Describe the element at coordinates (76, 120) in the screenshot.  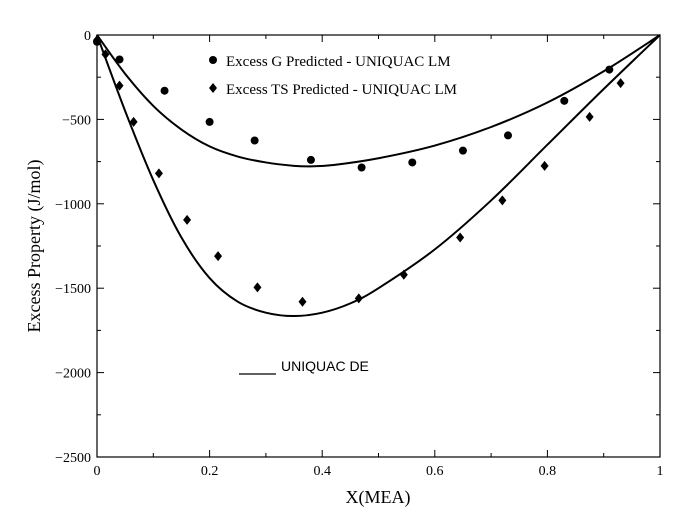
I see `y-tick-label: −500` at that location.